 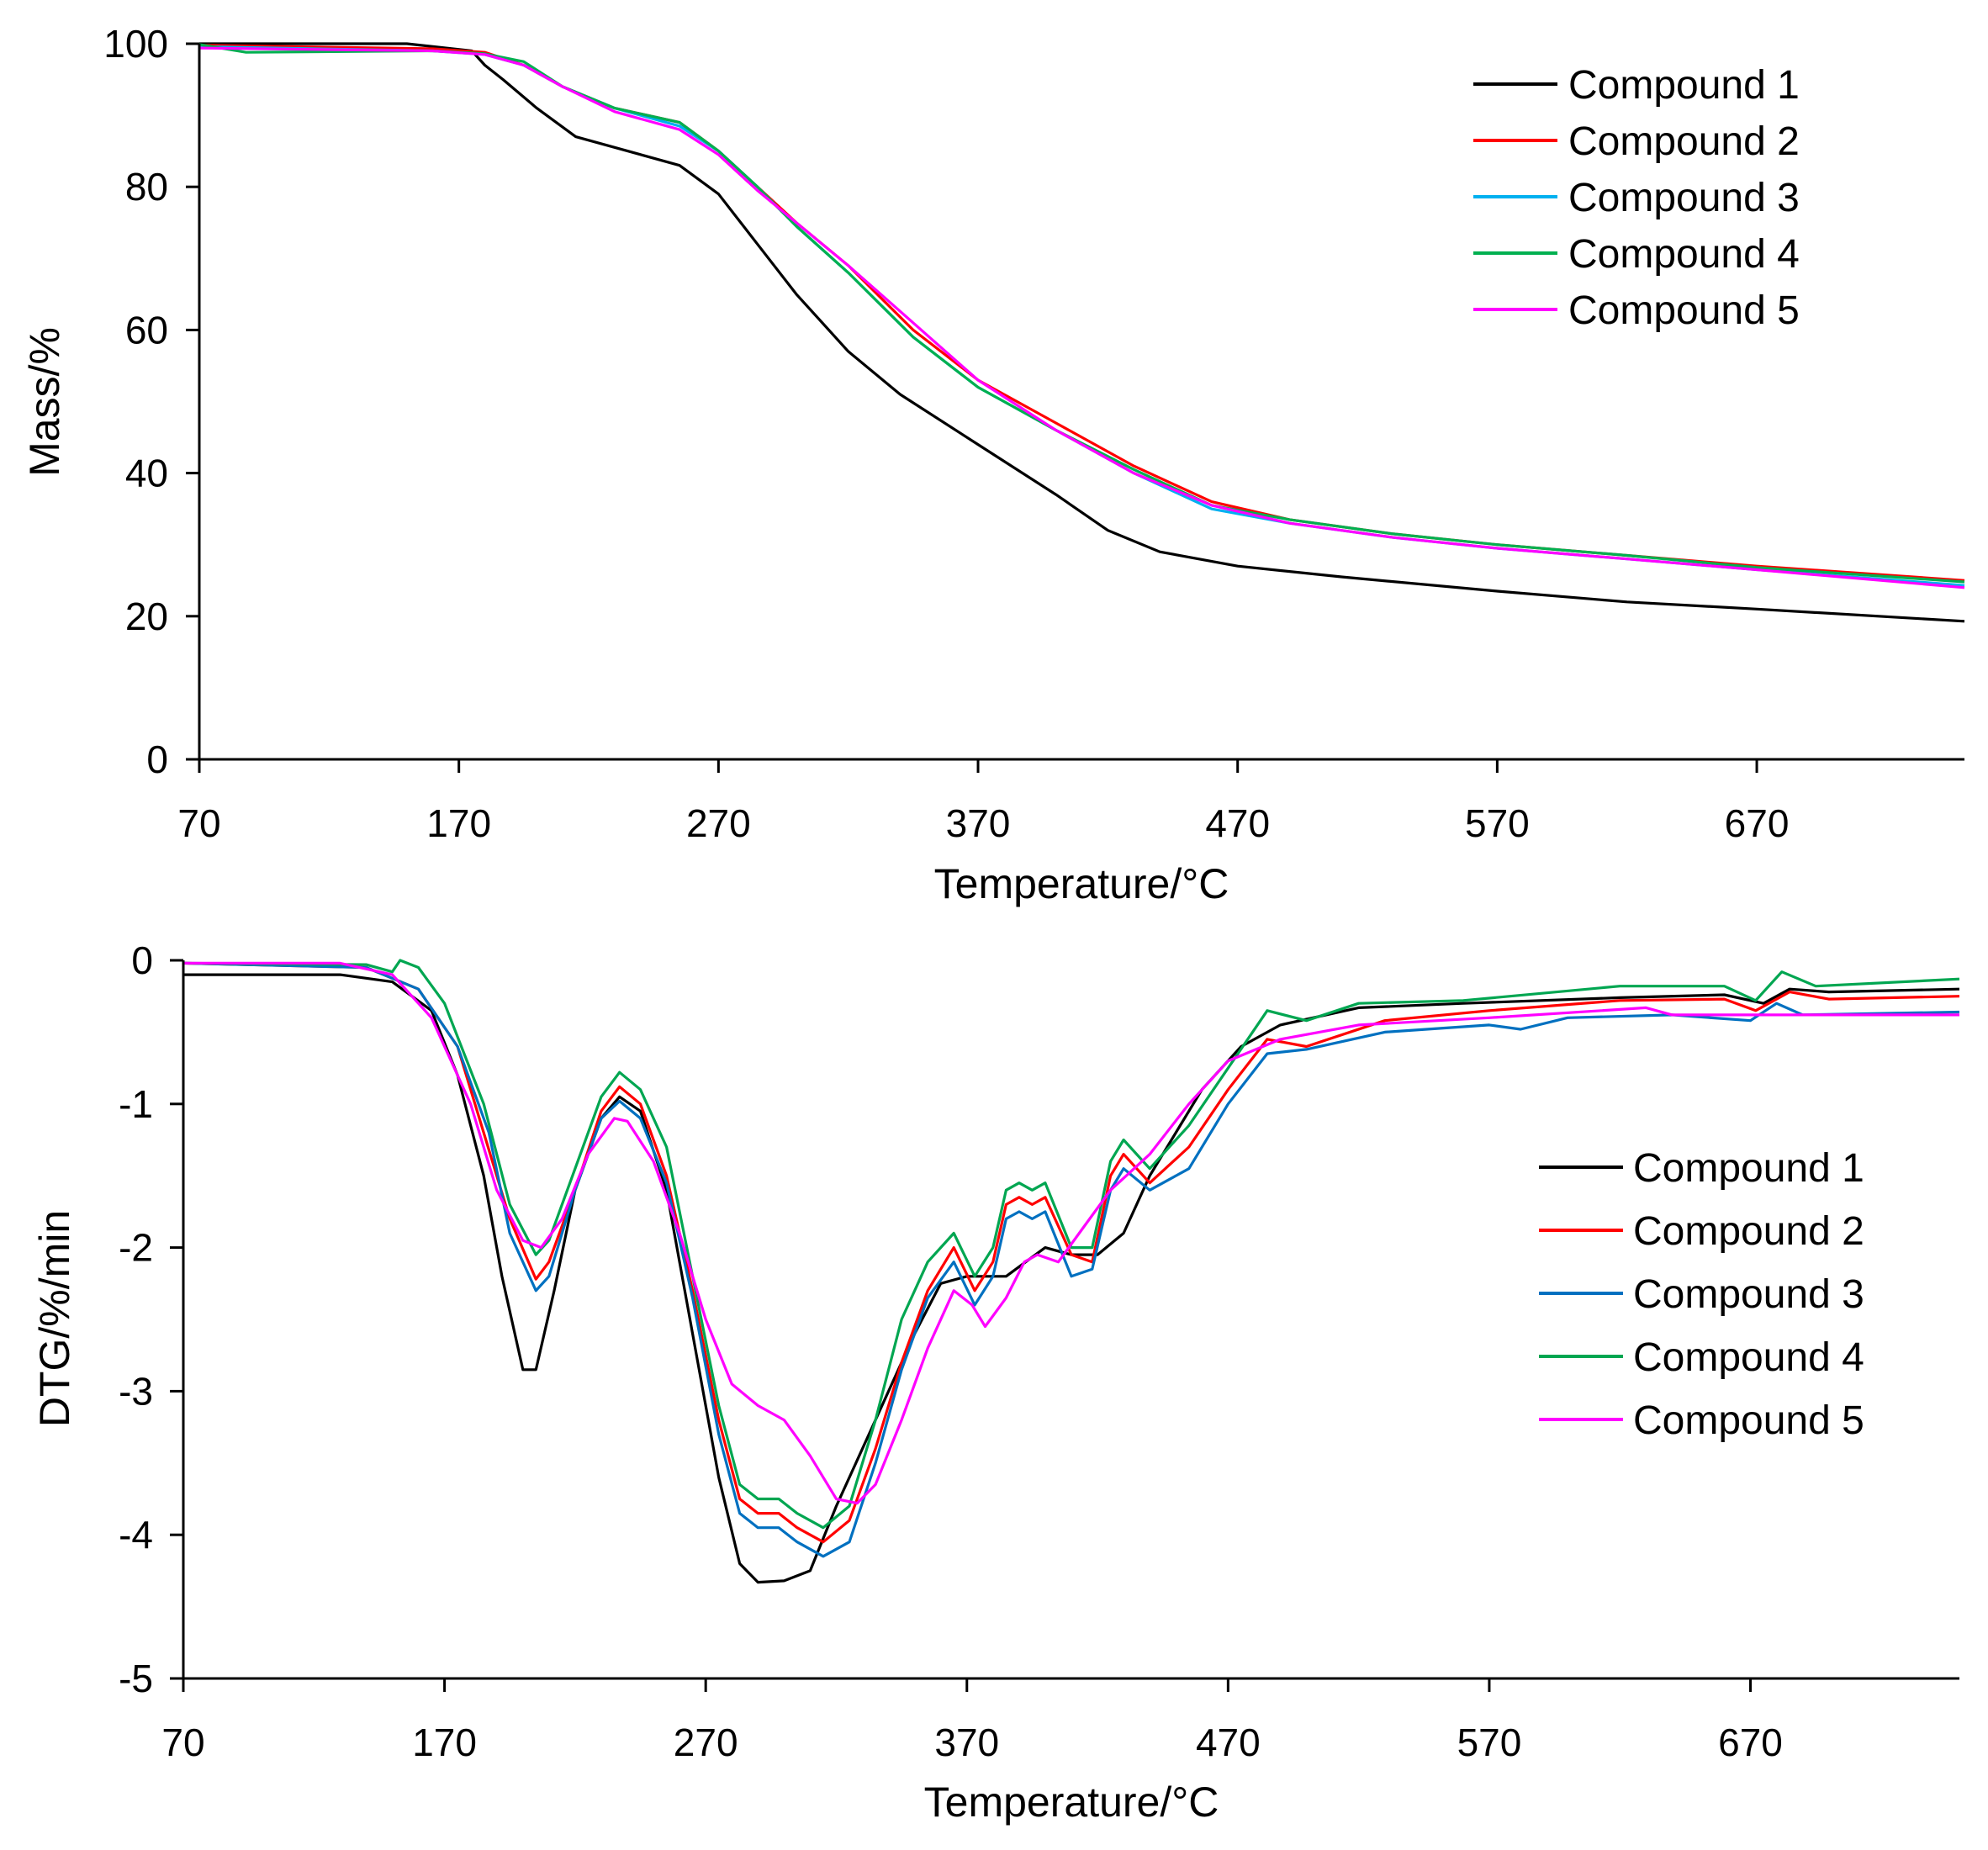 What do you see at coordinates (146, 330) in the screenshot?
I see `tg-y-tick-label: 60` at bounding box center [146, 330].